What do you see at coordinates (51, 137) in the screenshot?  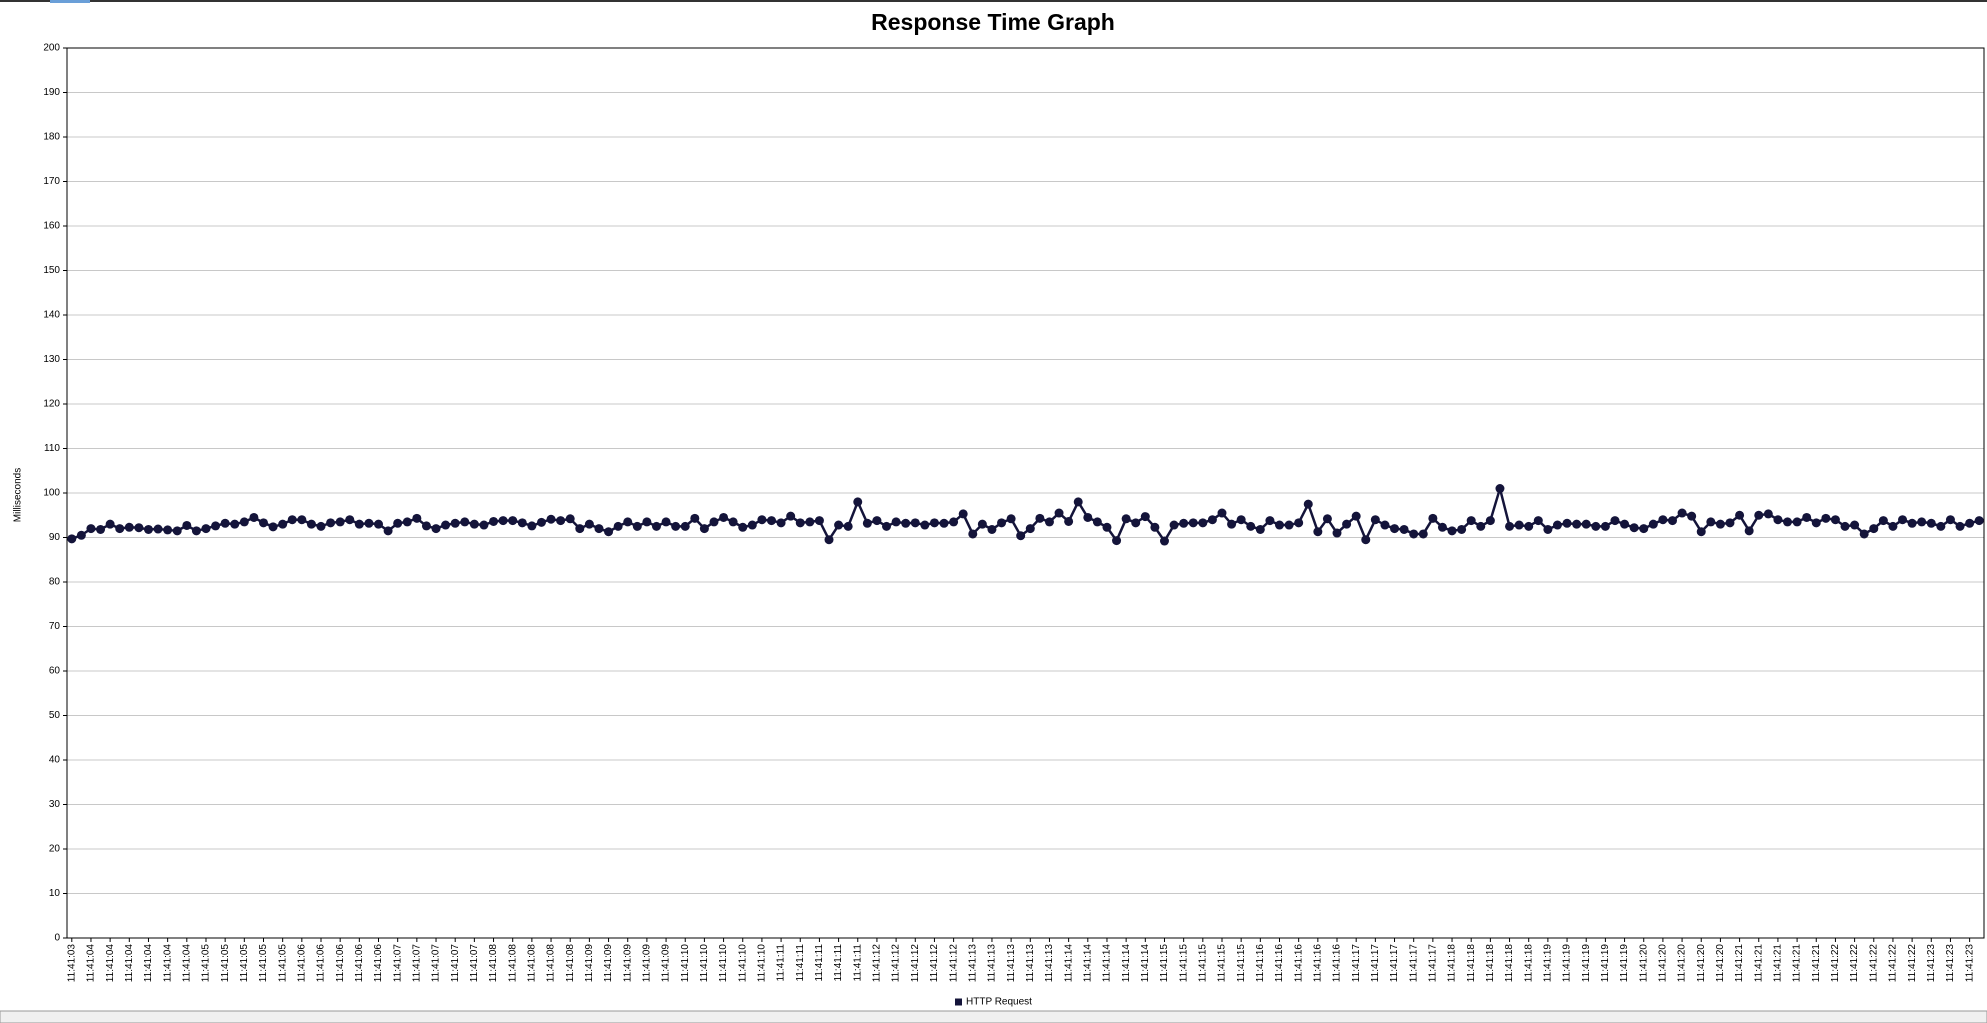 I see `y-tick-label: 180` at bounding box center [51, 137].